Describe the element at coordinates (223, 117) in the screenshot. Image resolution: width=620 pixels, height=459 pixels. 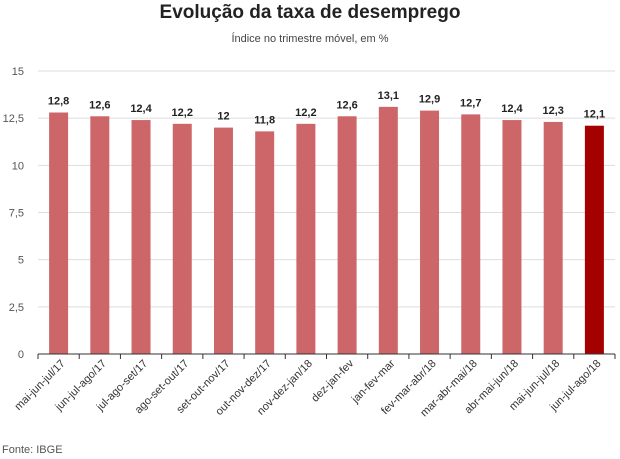
I see `data-label: 12` at that location.